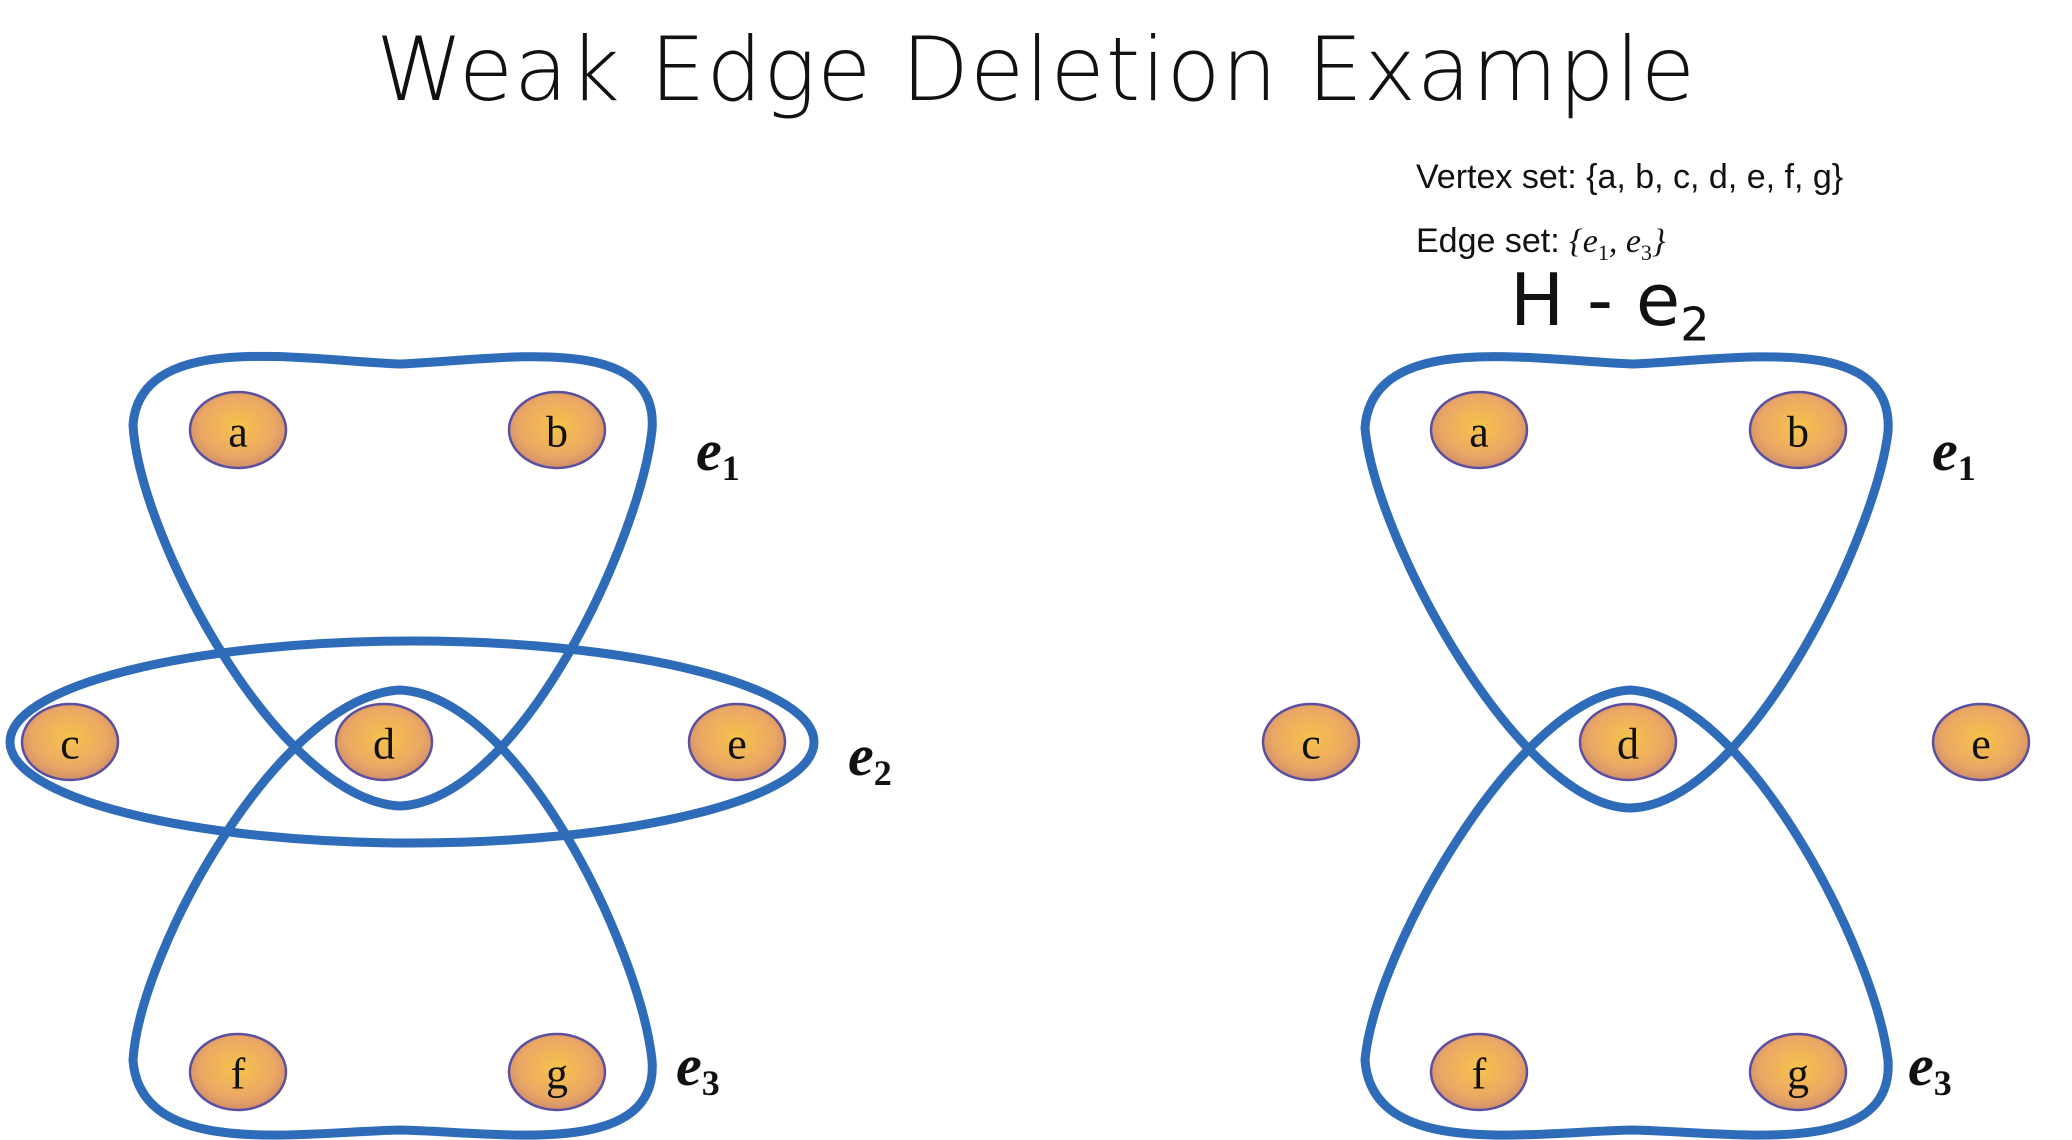 The width and height of the screenshot is (2072, 1140). Describe the element at coordinates (392, 912) in the screenshot. I see `left-hyperedge-e3` at that location.